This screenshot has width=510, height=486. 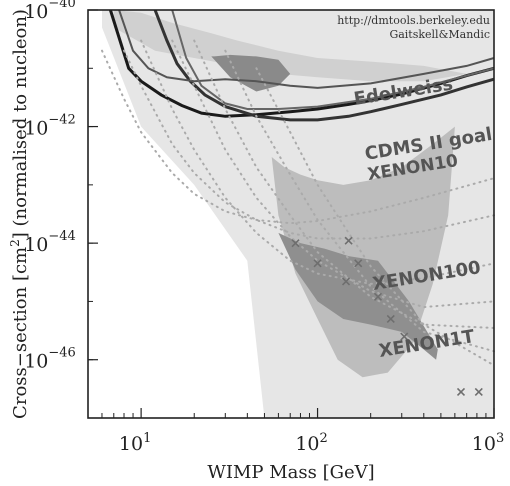 I want to click on x-axis-label: WIMP Mass [GeV], so click(x=290, y=472).